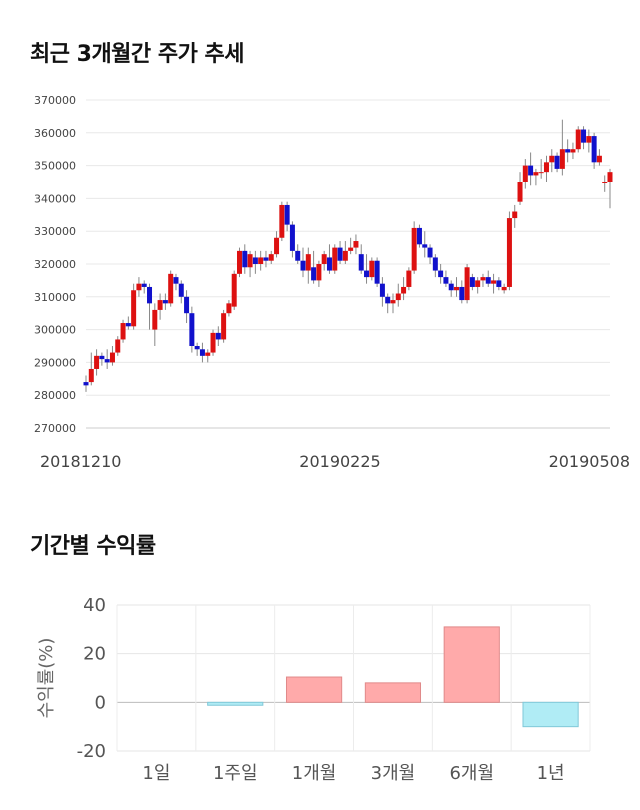 Image resolution: width=640 pixels, height=810 pixels. I want to click on y-tick-label: 310000, so click(55, 297).